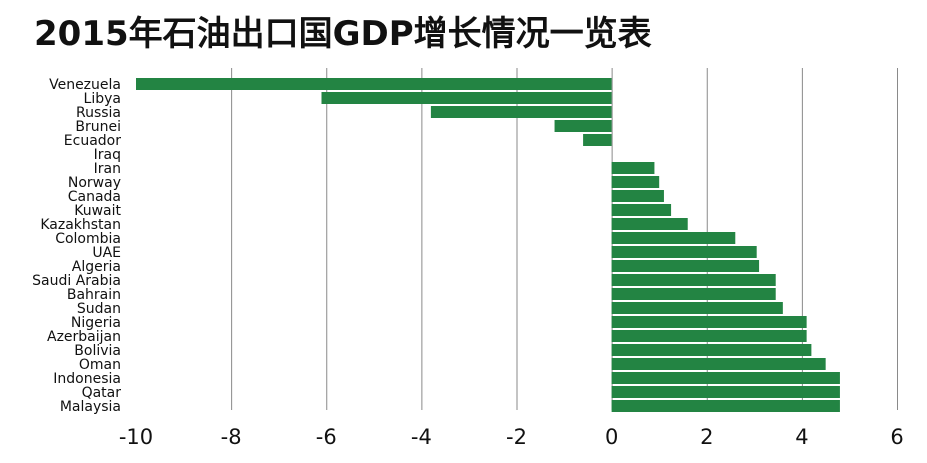 The image size is (927, 463). What do you see at coordinates (97, 351) in the screenshot?
I see `category-label: Bolivia` at bounding box center [97, 351].